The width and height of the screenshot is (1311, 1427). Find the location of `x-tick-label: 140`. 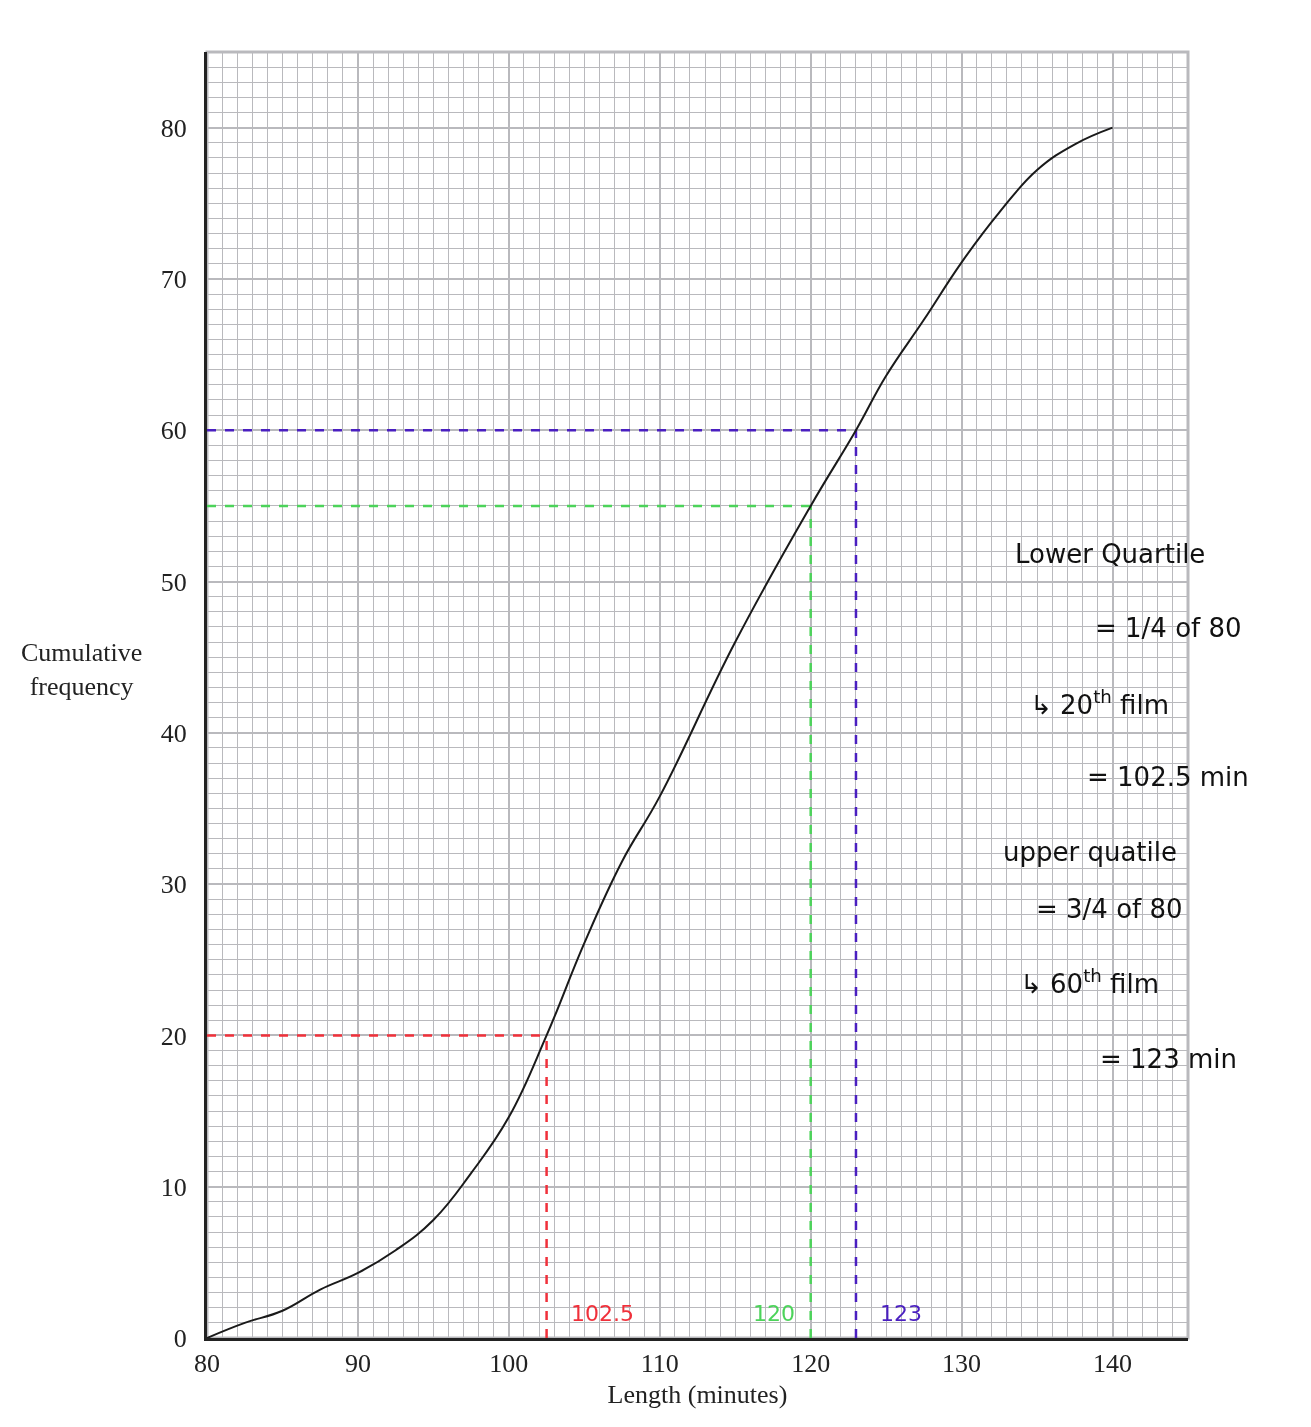

x-tick-label: 140 is located at coordinates (1113, 1364).